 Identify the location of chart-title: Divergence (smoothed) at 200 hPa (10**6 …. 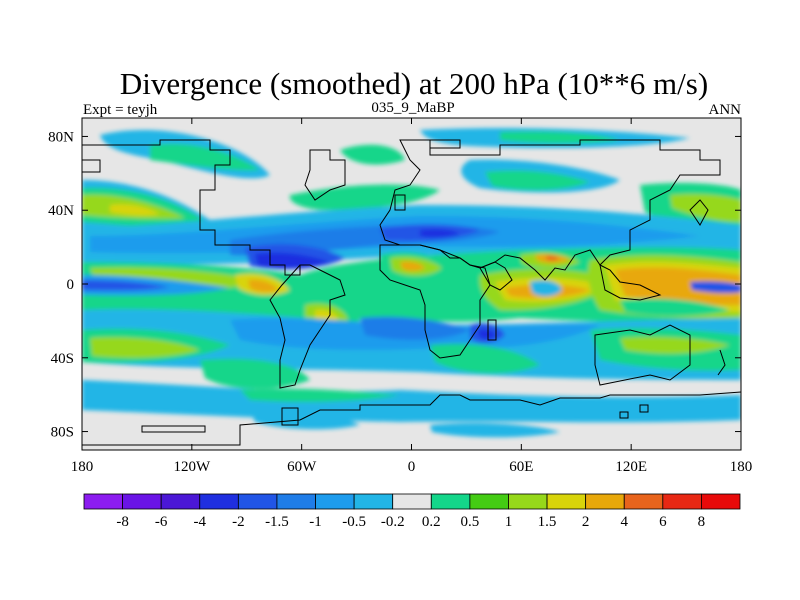
(414, 83).